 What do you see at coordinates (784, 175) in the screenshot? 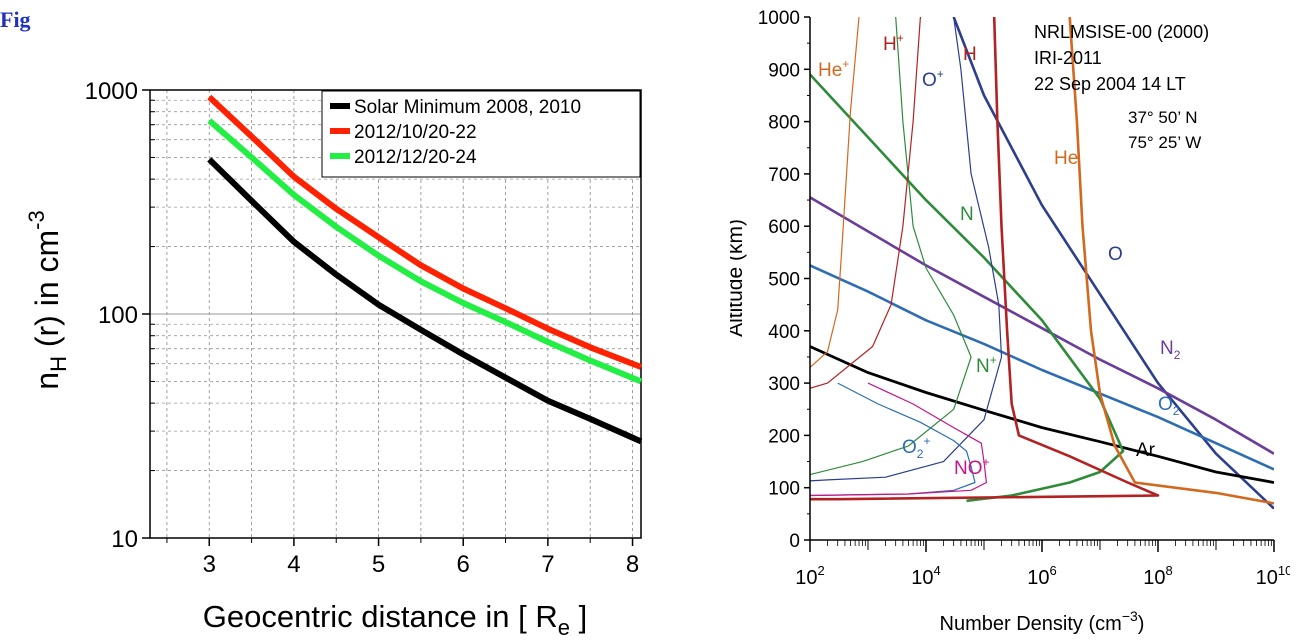
I see `y-tick-label: 700` at bounding box center [784, 175].